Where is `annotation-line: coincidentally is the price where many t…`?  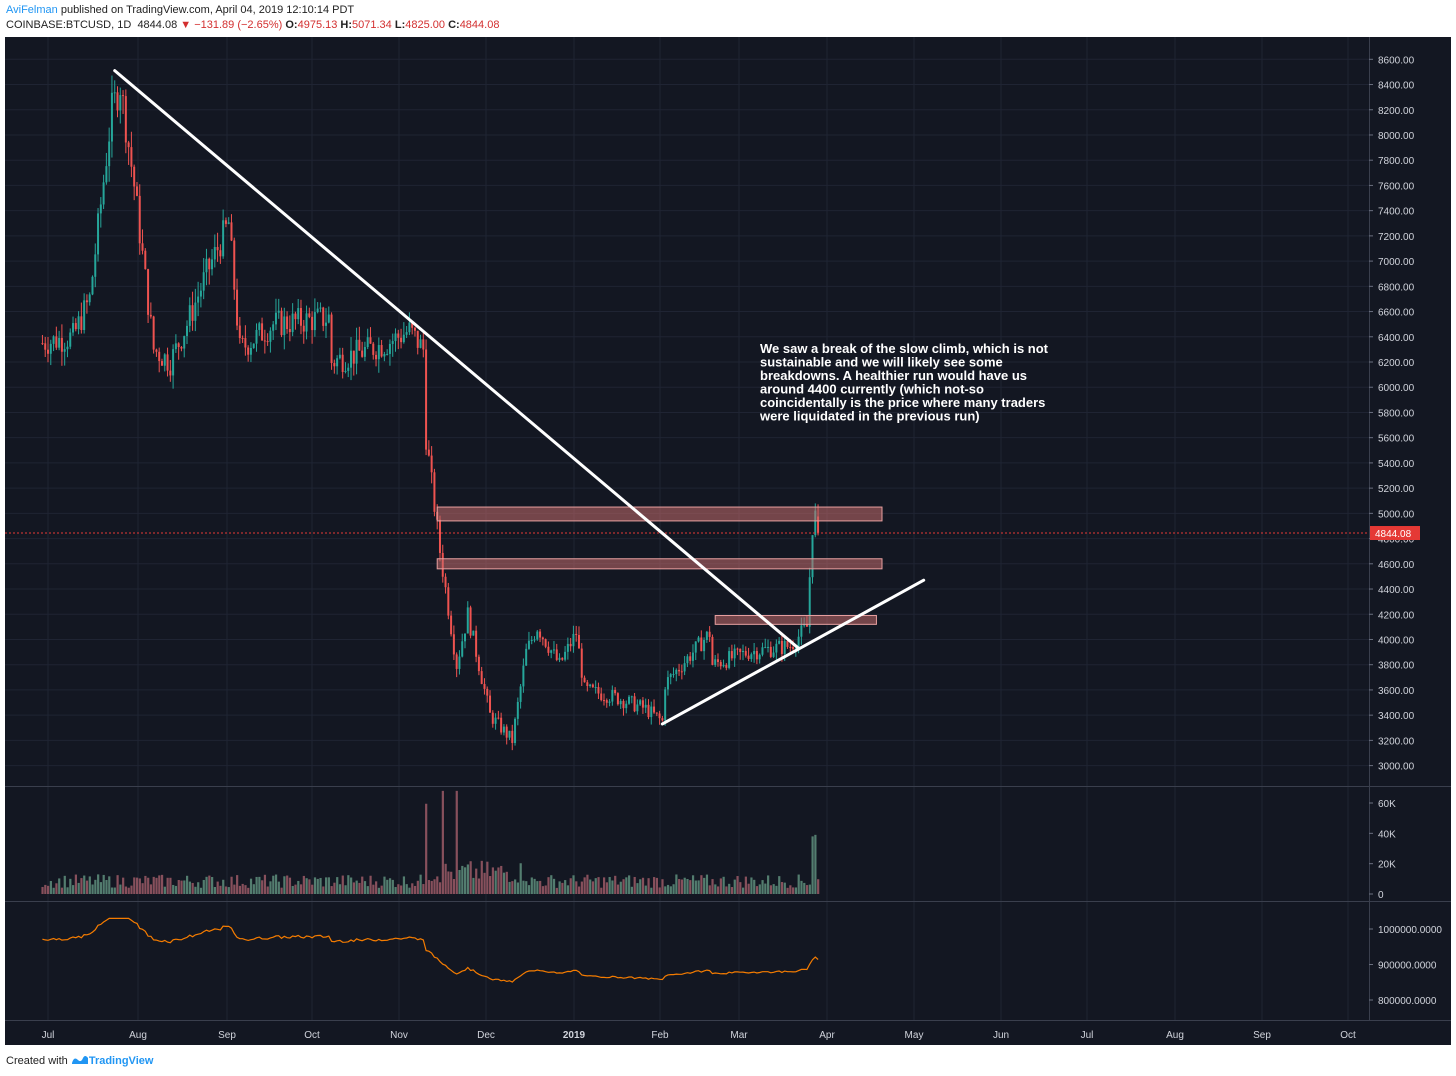 annotation-line: coincidentally is the price where many t… is located at coordinates (902, 402).